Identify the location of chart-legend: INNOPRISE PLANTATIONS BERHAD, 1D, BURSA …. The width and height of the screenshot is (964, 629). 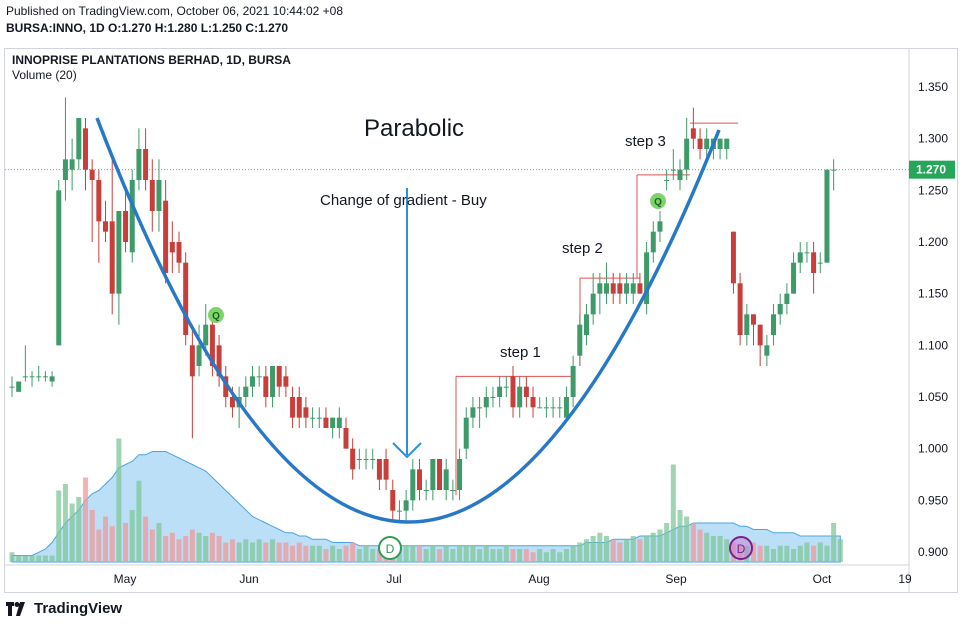
(151, 68).